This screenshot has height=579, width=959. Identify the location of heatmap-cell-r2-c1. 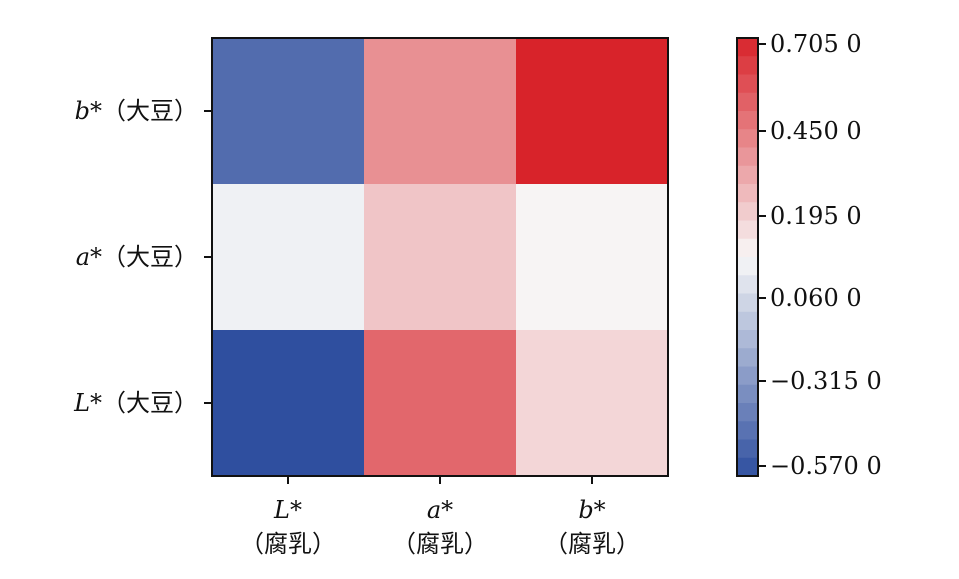
(440, 403).